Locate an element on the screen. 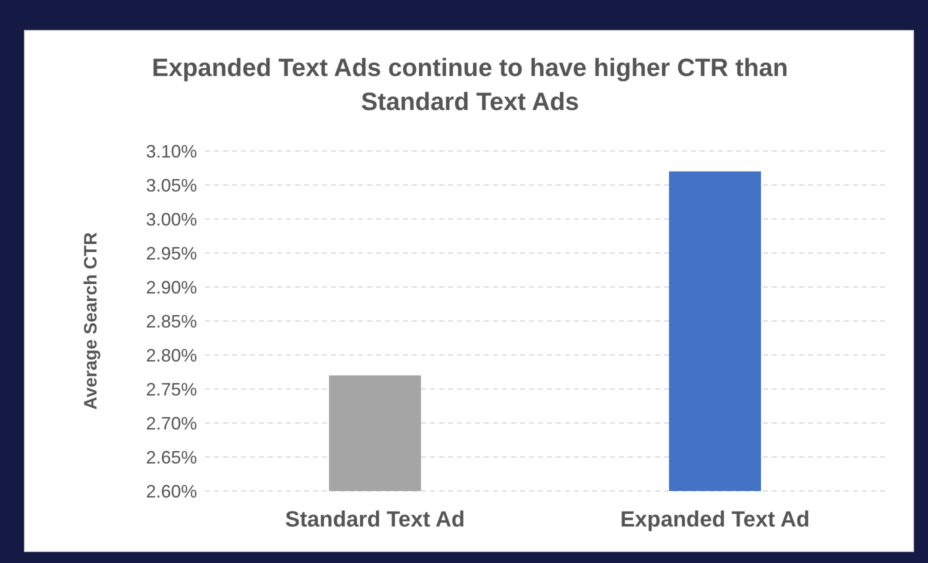 Image resolution: width=928 pixels, height=563 pixels. y-tick-label: 2.65% is located at coordinates (171, 457).